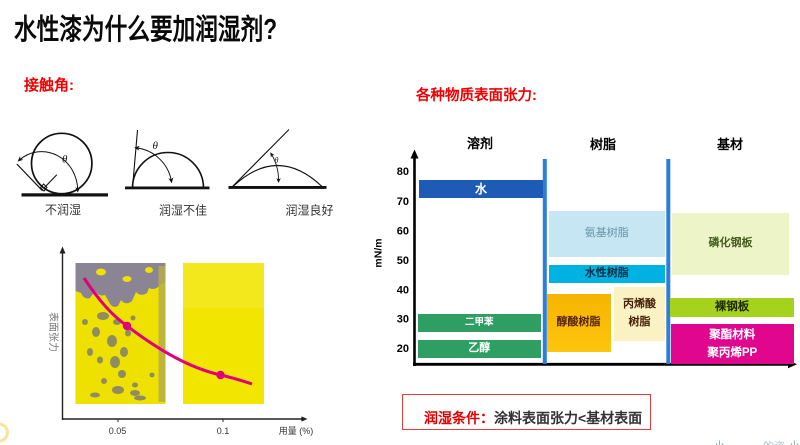 The width and height of the screenshot is (800, 445). What do you see at coordinates (53, 332) in the screenshot?
I see `svg-text: 表面张力` at bounding box center [53, 332].